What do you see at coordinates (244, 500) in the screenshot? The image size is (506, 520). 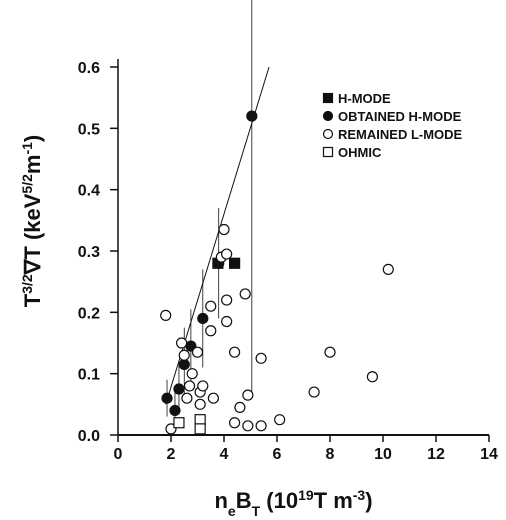 I see `label-part: B` at bounding box center [244, 500].